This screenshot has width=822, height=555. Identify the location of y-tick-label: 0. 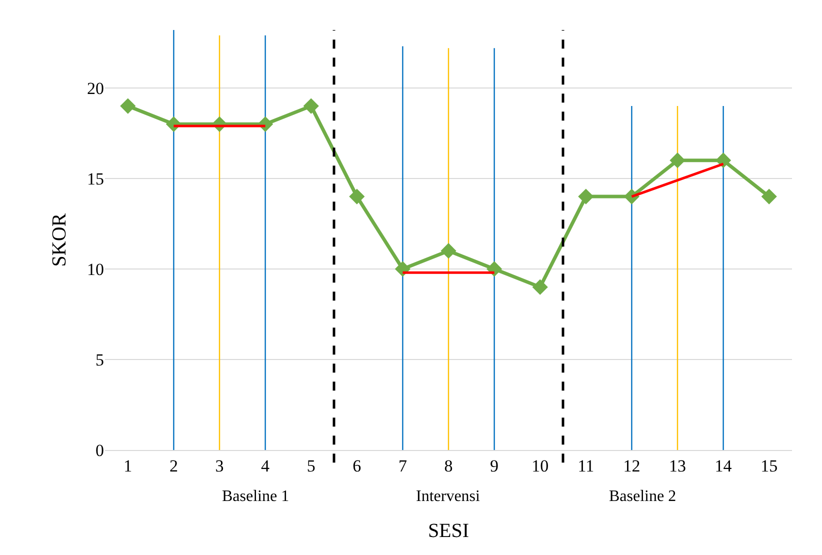
(100, 450).